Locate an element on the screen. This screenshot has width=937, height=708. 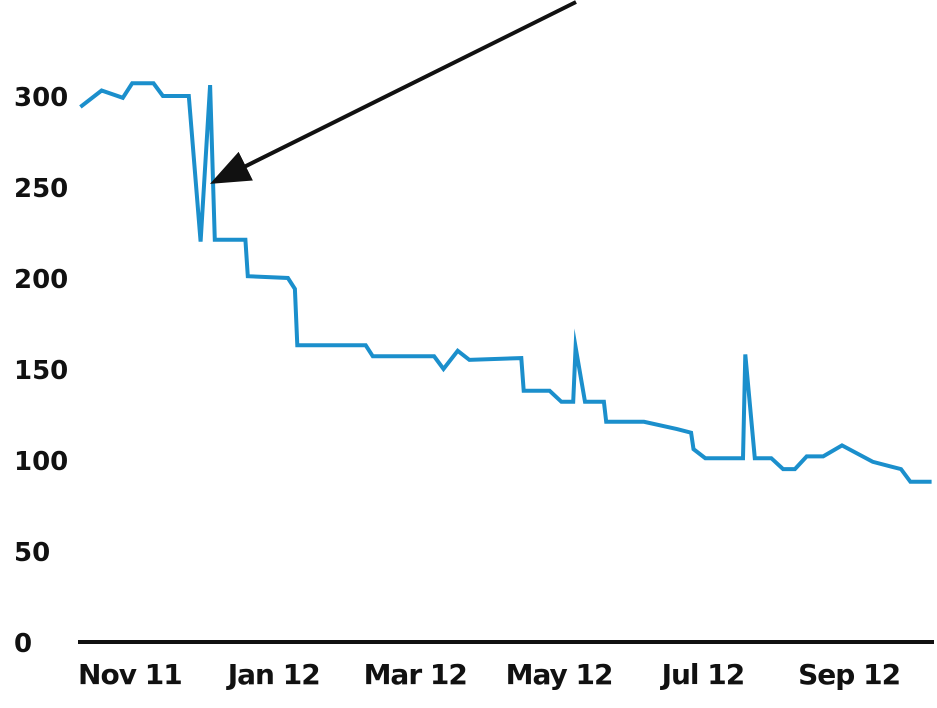
y-tick-label: 50 is located at coordinates (32, 553).